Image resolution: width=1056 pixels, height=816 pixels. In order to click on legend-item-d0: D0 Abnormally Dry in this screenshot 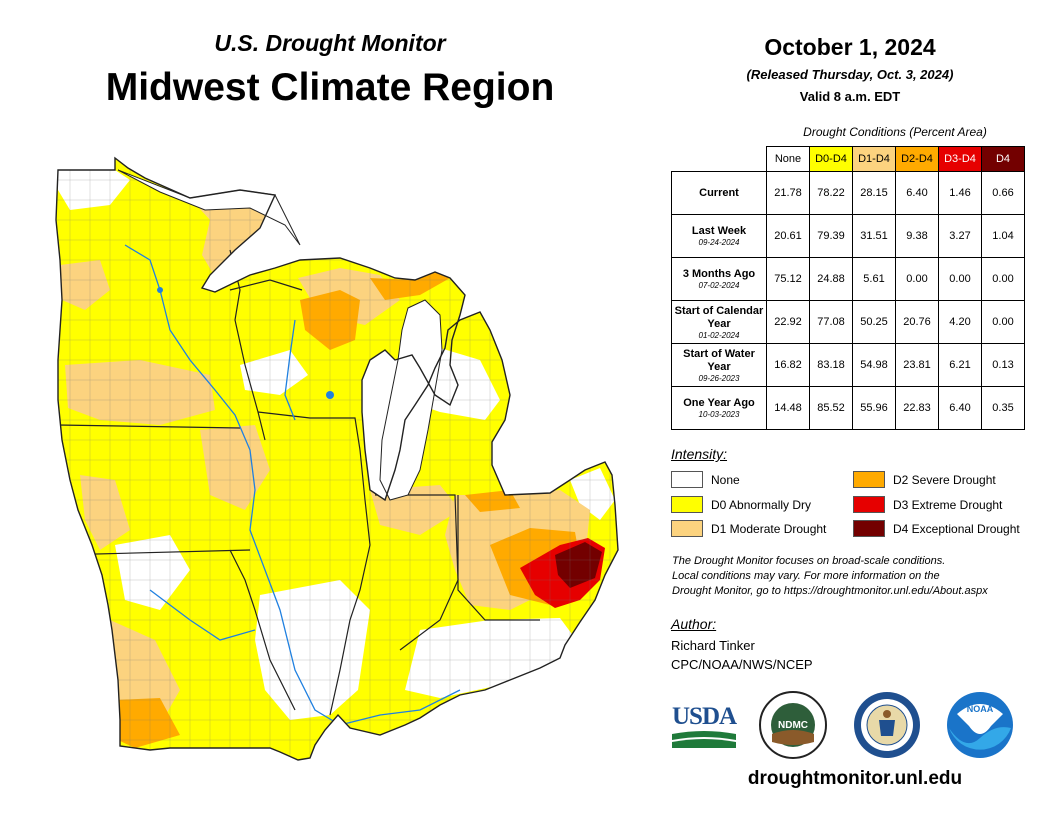, I will do `click(741, 504)`.